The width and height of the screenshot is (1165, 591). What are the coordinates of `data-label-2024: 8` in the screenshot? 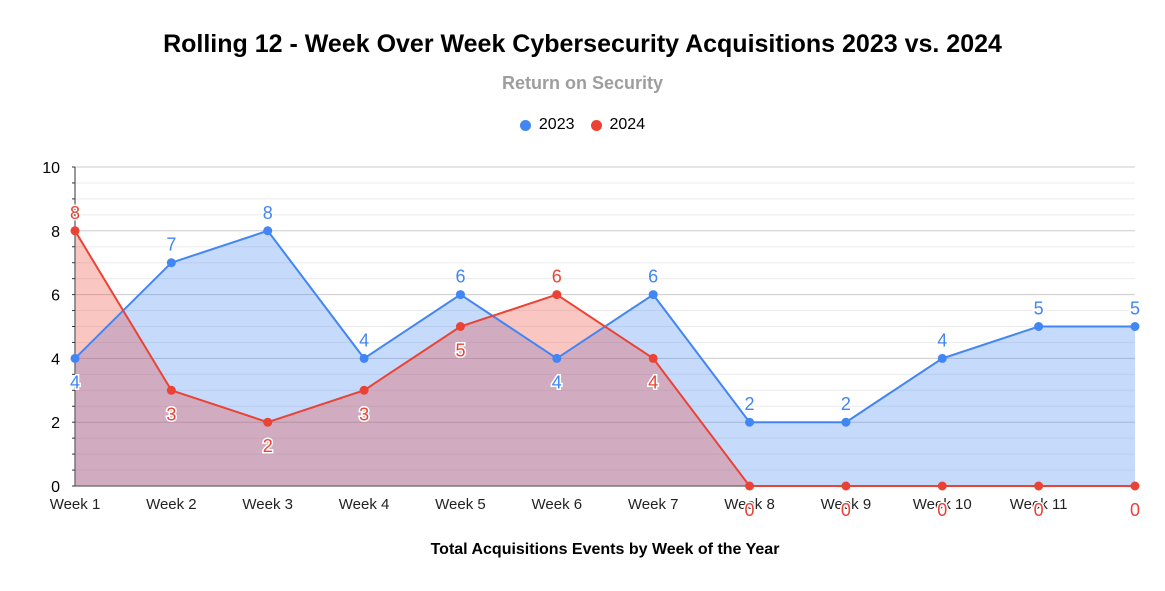 It's located at (75, 213).